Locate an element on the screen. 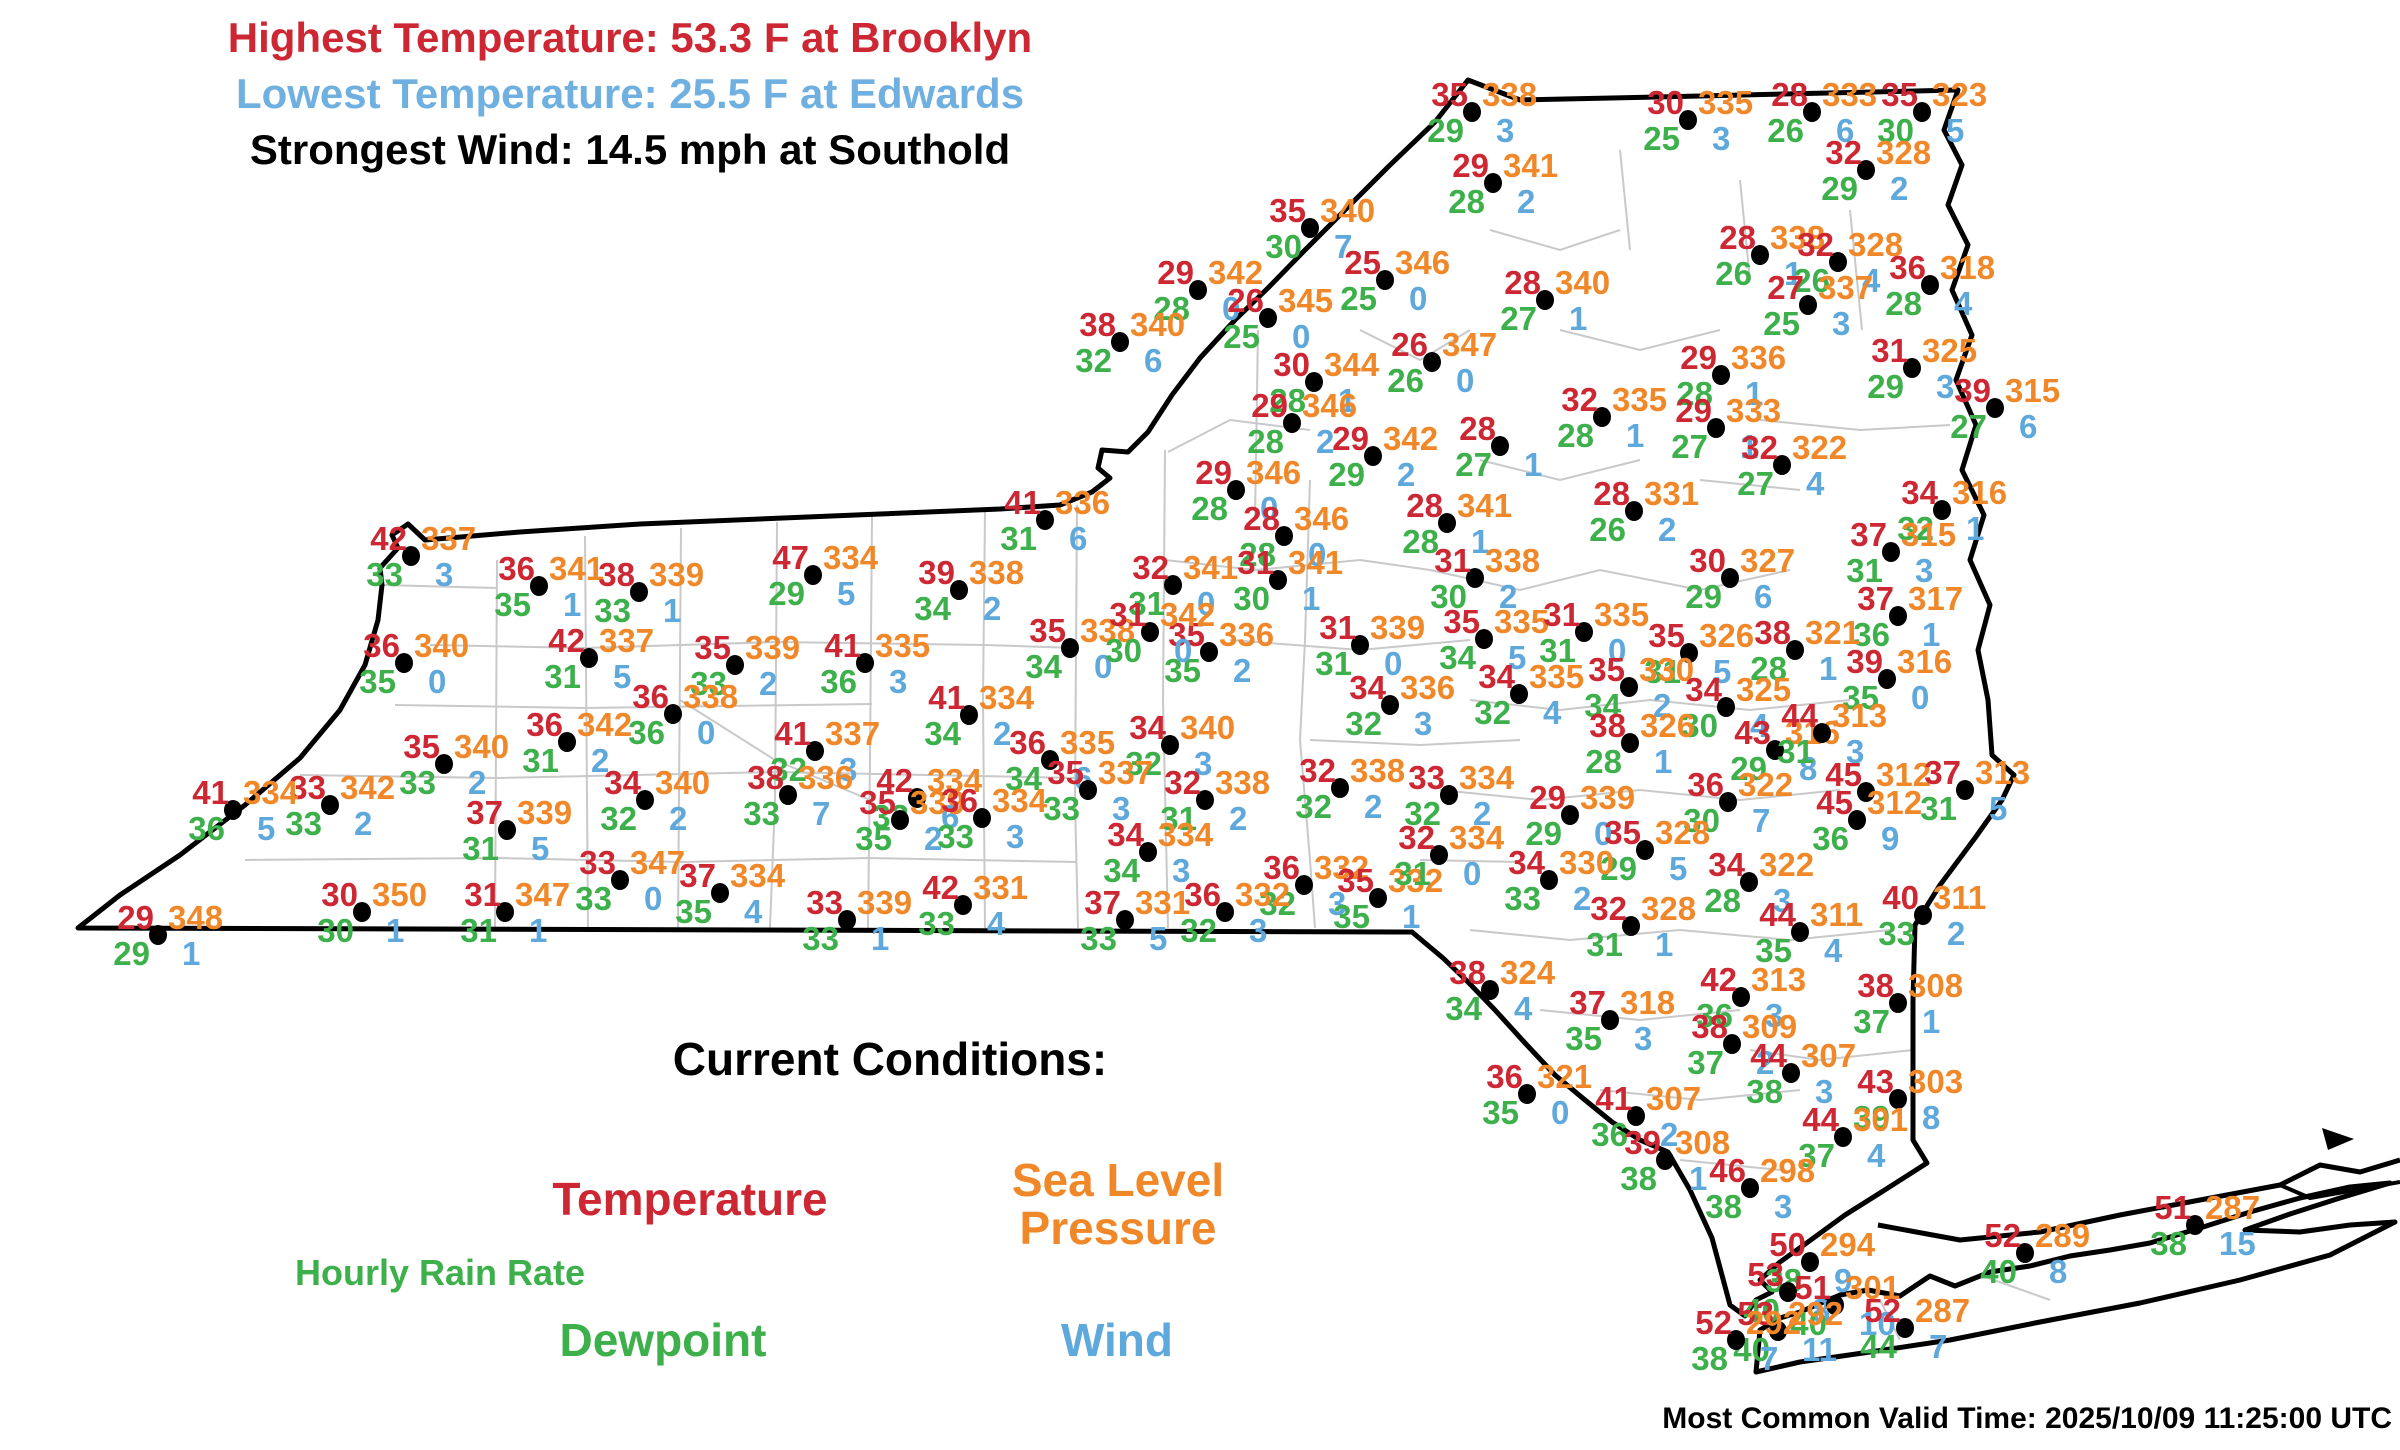  station-dewpoint: 33 is located at coordinates (417, 782).